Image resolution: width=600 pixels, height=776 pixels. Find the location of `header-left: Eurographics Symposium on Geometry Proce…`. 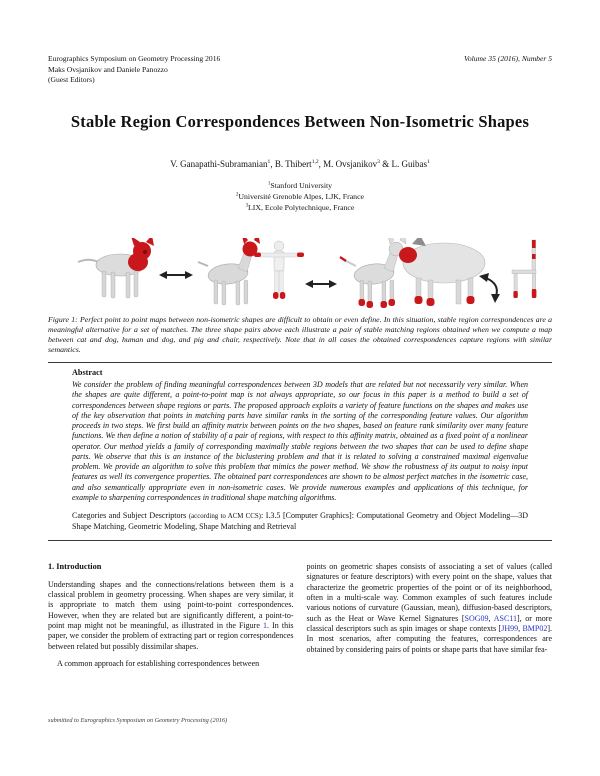

header-left: Eurographics Symposium on Geometry Proce… is located at coordinates (134, 70).